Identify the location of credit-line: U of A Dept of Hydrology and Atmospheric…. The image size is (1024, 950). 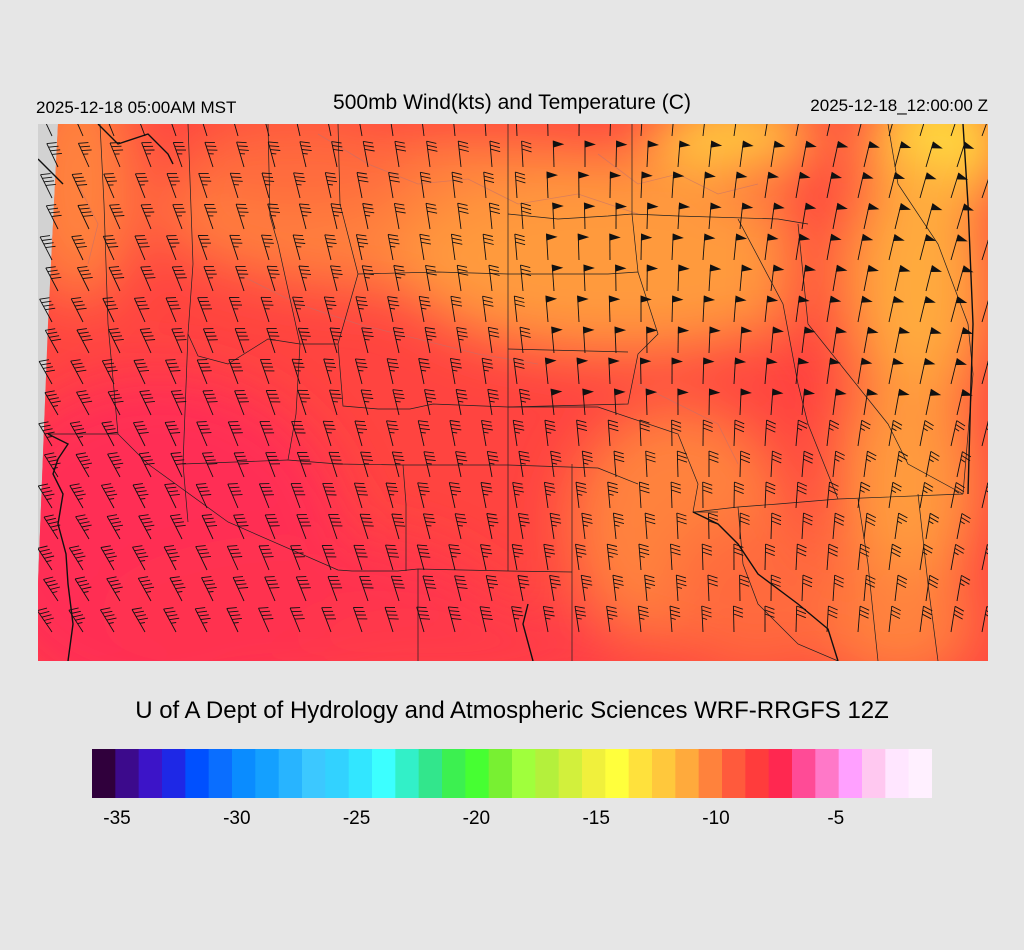
(512, 710).